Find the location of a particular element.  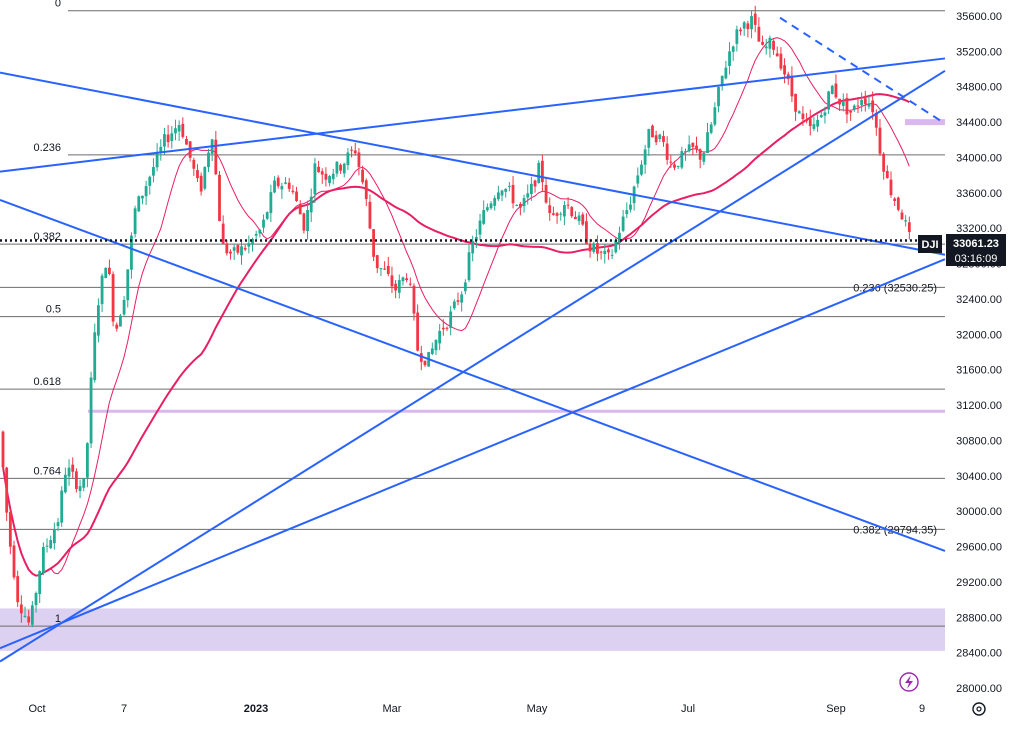

fib-label-5: 0.764 is located at coordinates (47, 471).